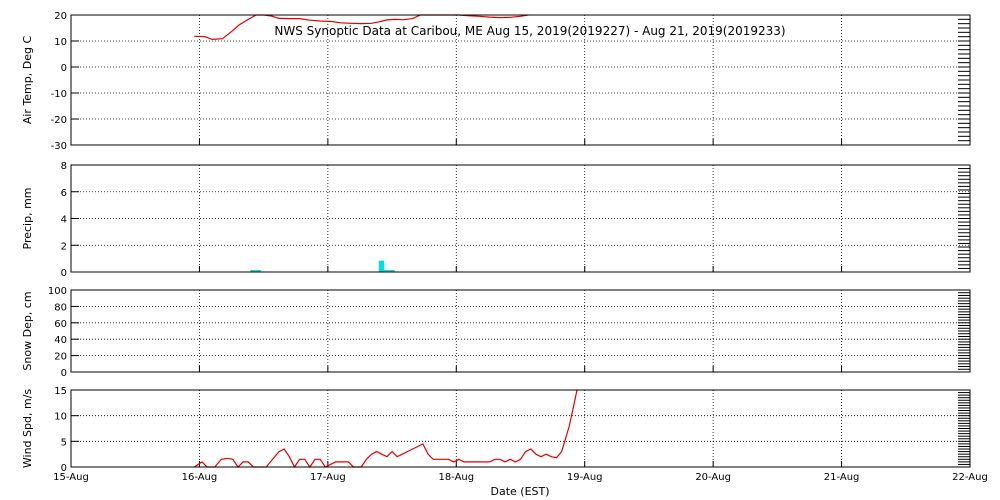 This screenshot has height=500, width=1000. What do you see at coordinates (328, 477) in the screenshot?
I see `x-tick-label: 17-Aug` at bounding box center [328, 477].